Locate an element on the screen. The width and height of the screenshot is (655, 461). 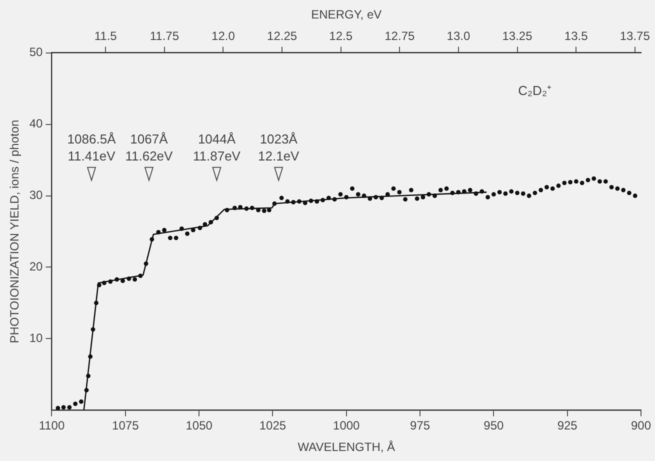
x-tick-label: 1000 is located at coordinates (346, 425).